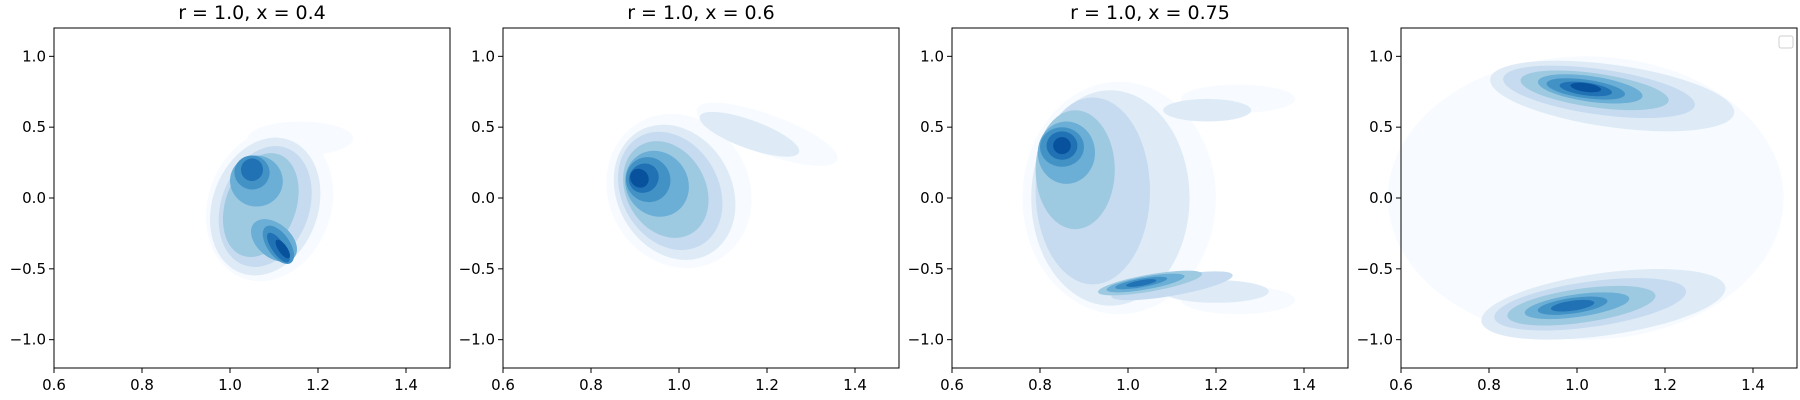 The image size is (1800, 400). What do you see at coordinates (701, 13) in the screenshot?
I see `subplot-title: r = 1.0, x = 0.6` at bounding box center [701, 13].